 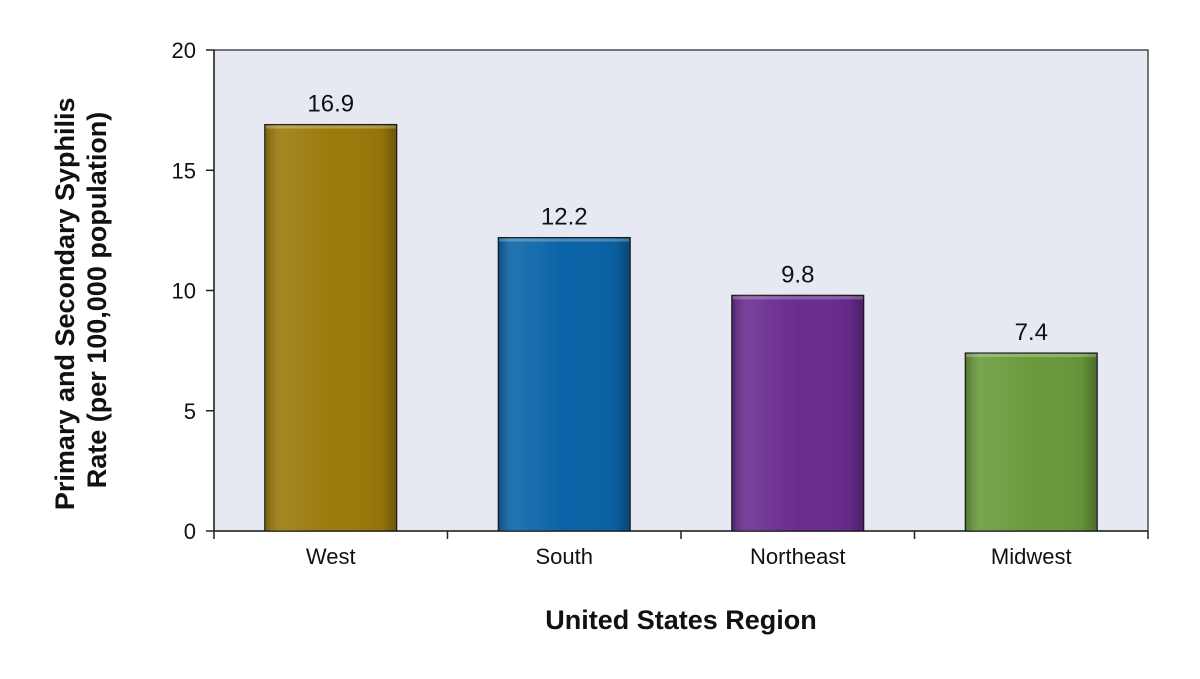 What do you see at coordinates (331, 556) in the screenshot?
I see `x-tick-label: West` at bounding box center [331, 556].